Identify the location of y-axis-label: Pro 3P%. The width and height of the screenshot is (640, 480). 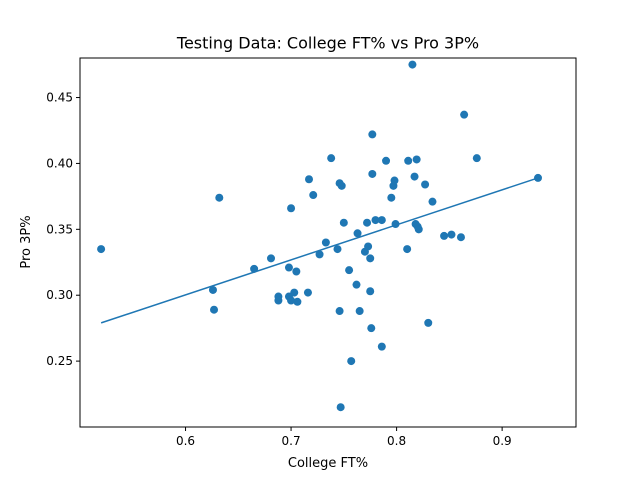
(26, 241).